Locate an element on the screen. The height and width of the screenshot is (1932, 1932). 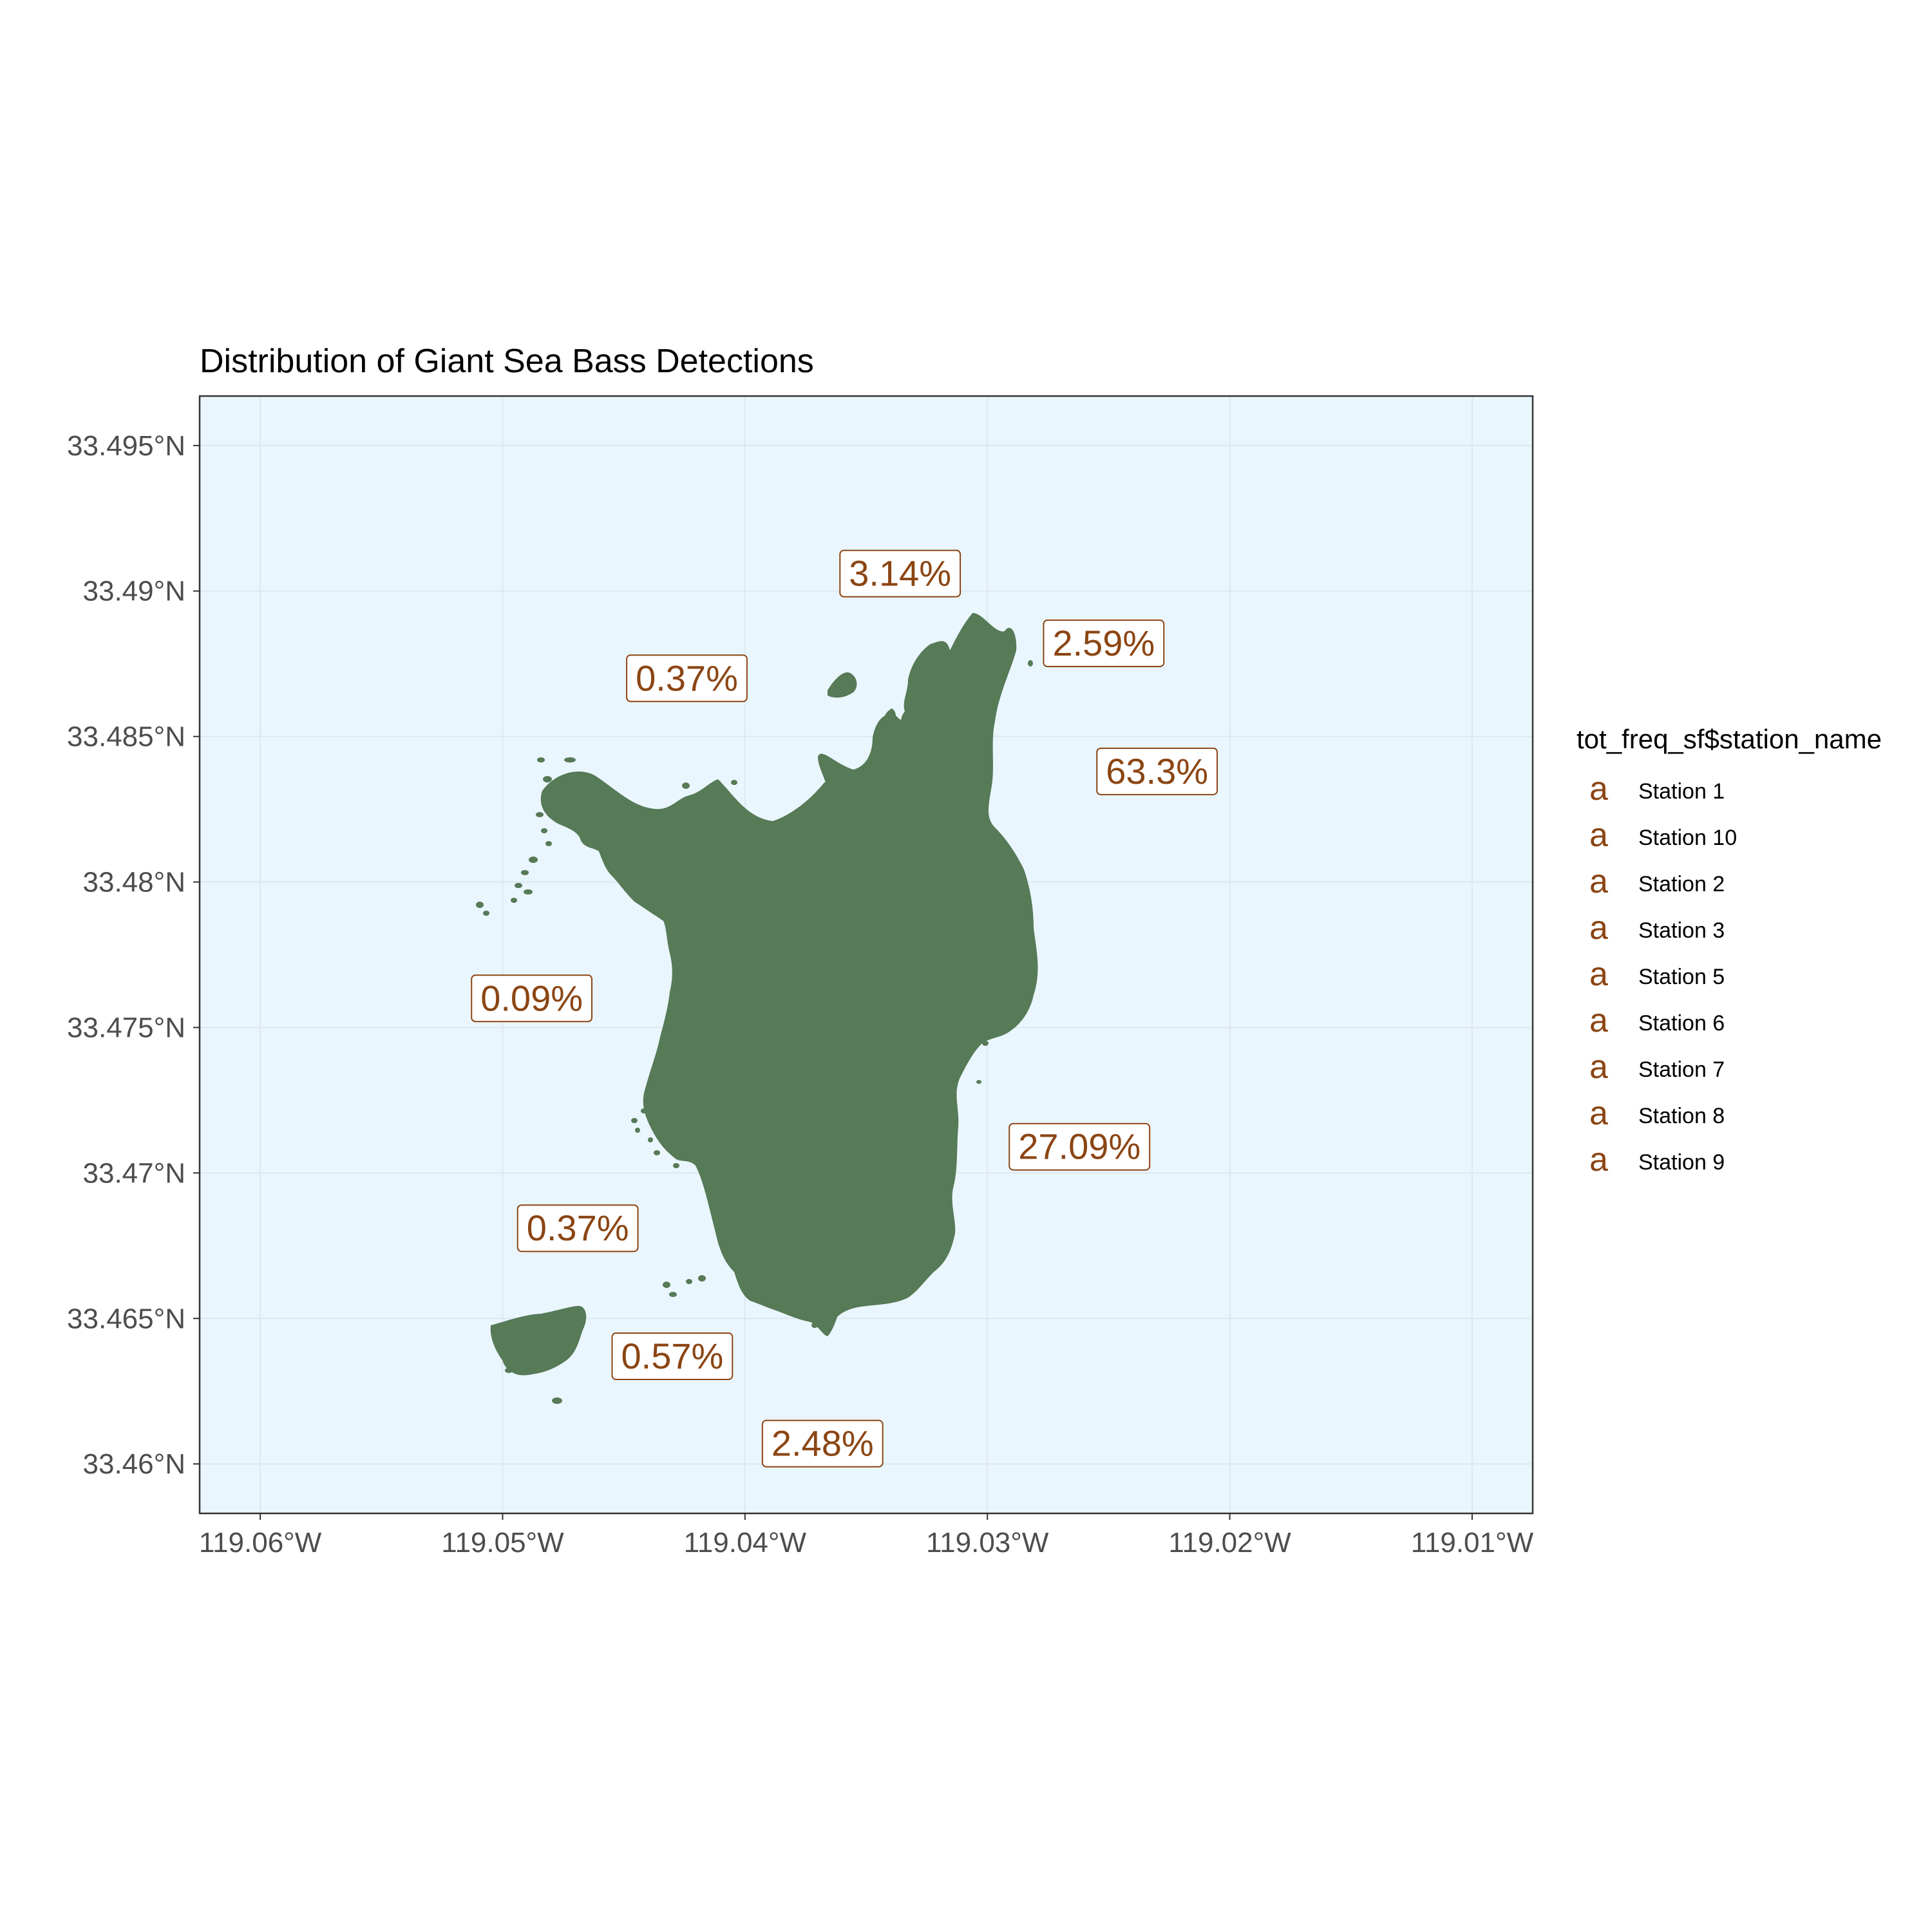
legend-item: a Station 9 is located at coordinates (1657, 1160).